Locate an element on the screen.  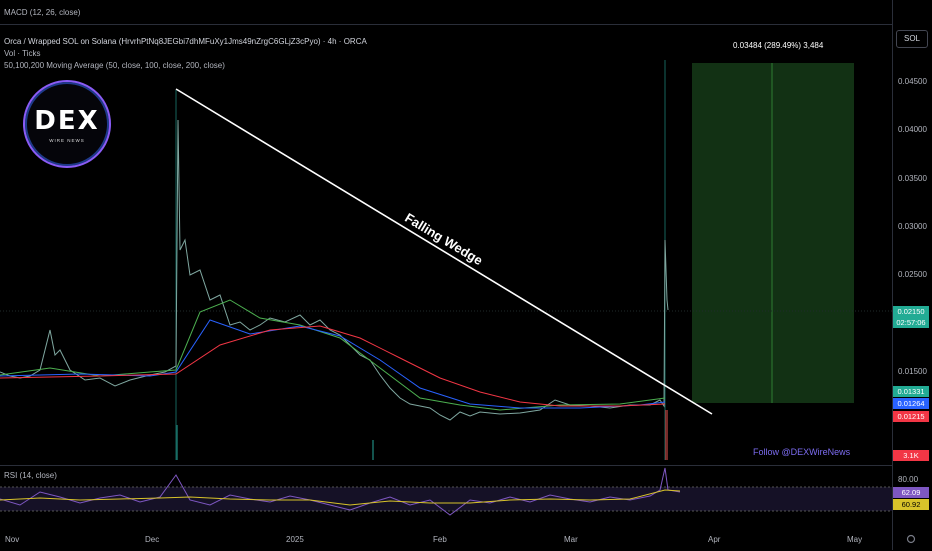
rsi-ma-line is located at coordinates (340, 497).